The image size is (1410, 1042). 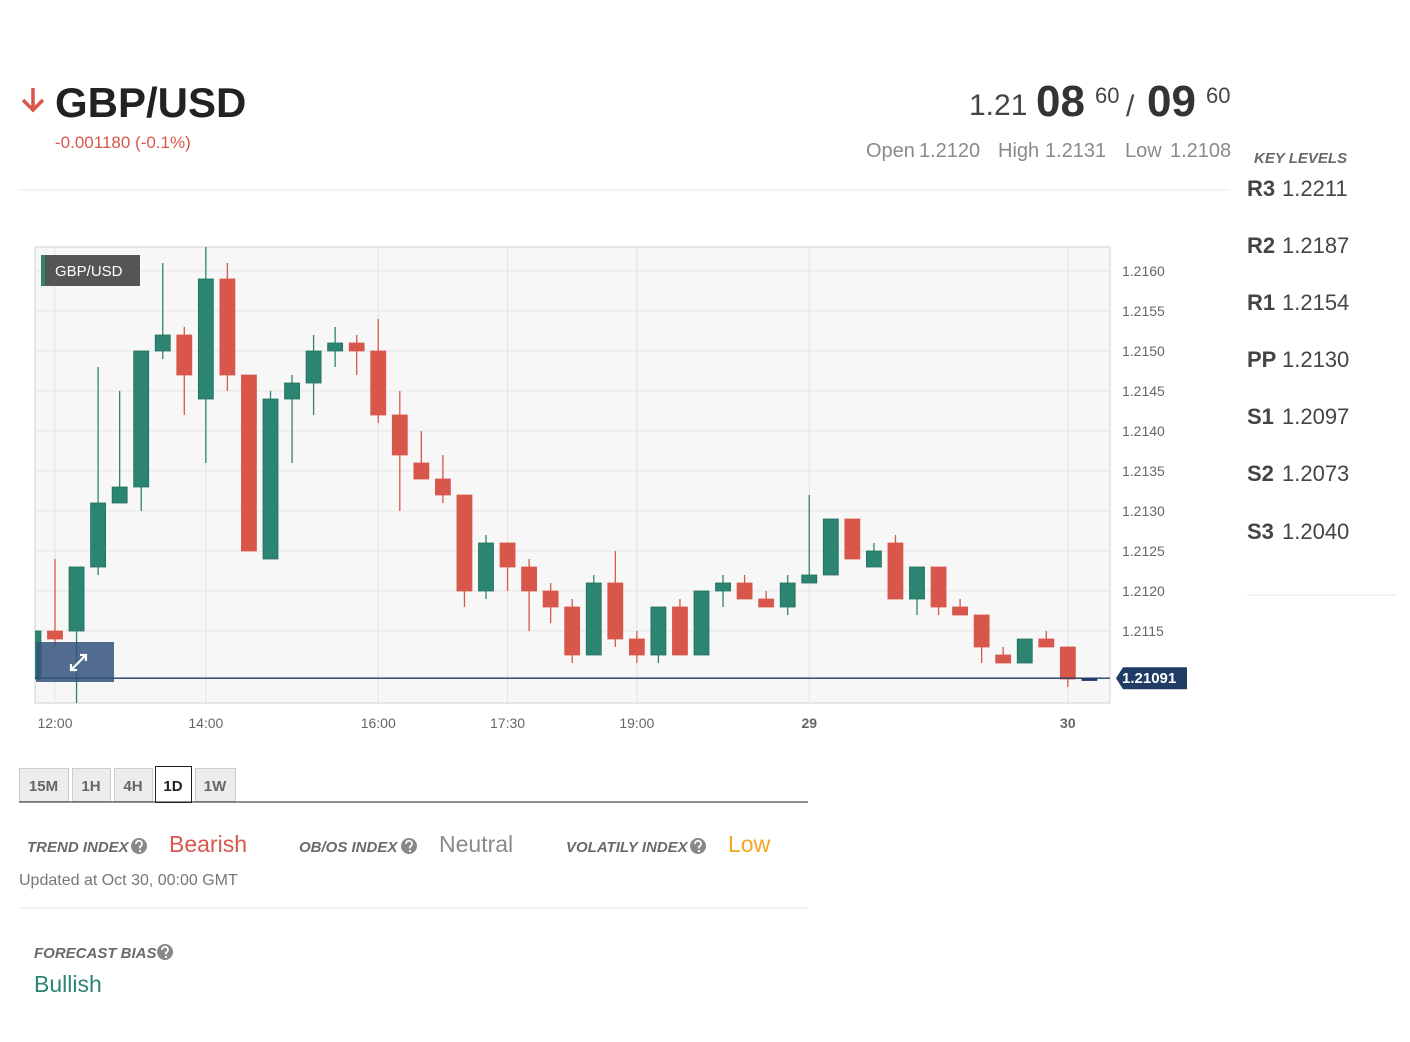 What do you see at coordinates (1315, 302) in the screenshot?
I see `level-value: 1.2154` at bounding box center [1315, 302].